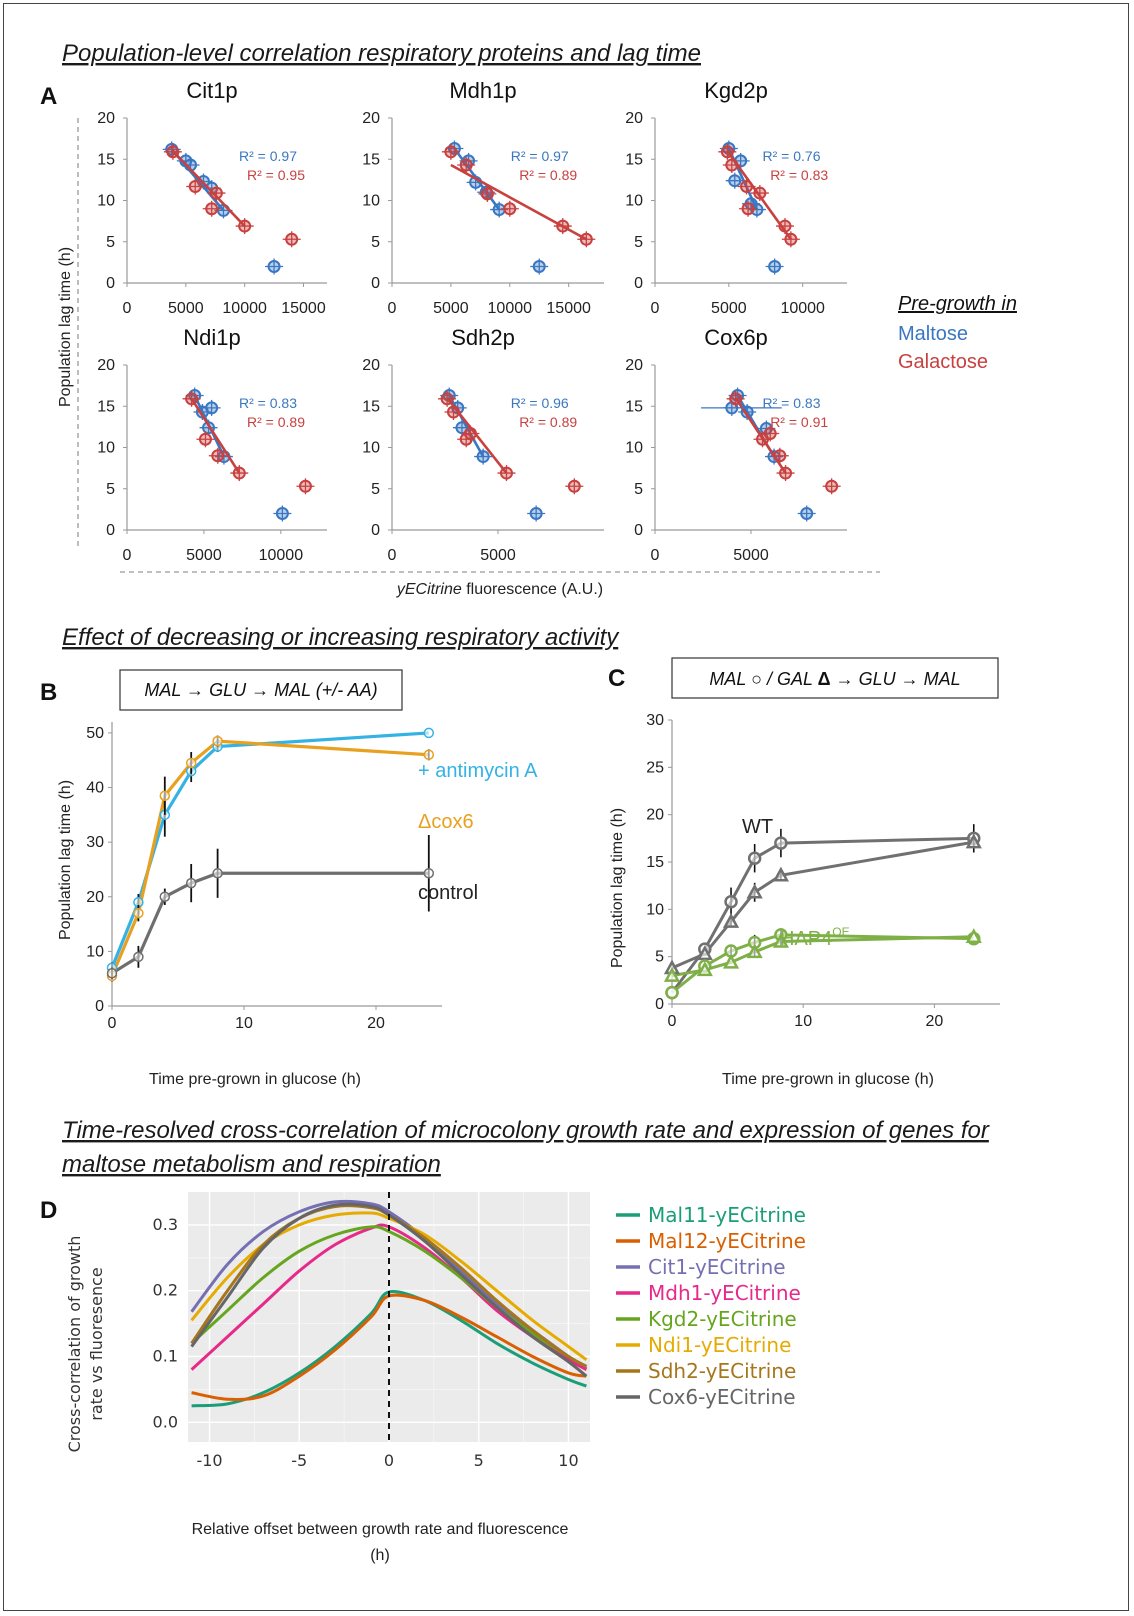 This screenshot has width=1134, height=1616. I want to click on panel-c: 0 5 10 15 20 25 30 0 10 20, so click(823, 871).